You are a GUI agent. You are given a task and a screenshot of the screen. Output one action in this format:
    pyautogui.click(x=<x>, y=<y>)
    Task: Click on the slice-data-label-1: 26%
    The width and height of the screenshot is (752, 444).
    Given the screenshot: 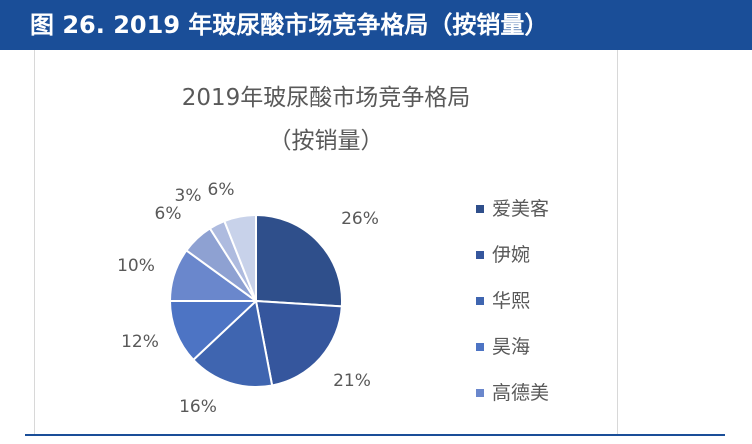 What is the action you would take?
    pyautogui.click(x=360, y=219)
    